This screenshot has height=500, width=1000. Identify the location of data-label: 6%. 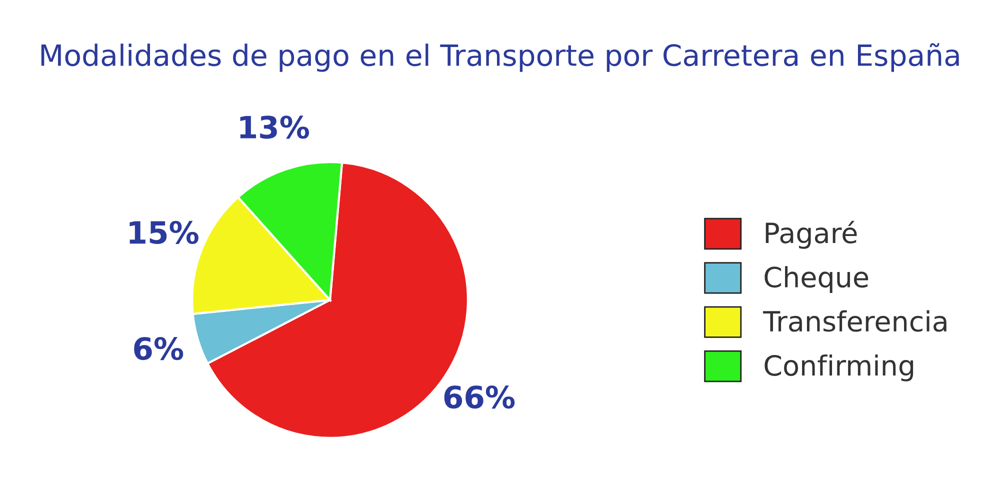
(159, 348).